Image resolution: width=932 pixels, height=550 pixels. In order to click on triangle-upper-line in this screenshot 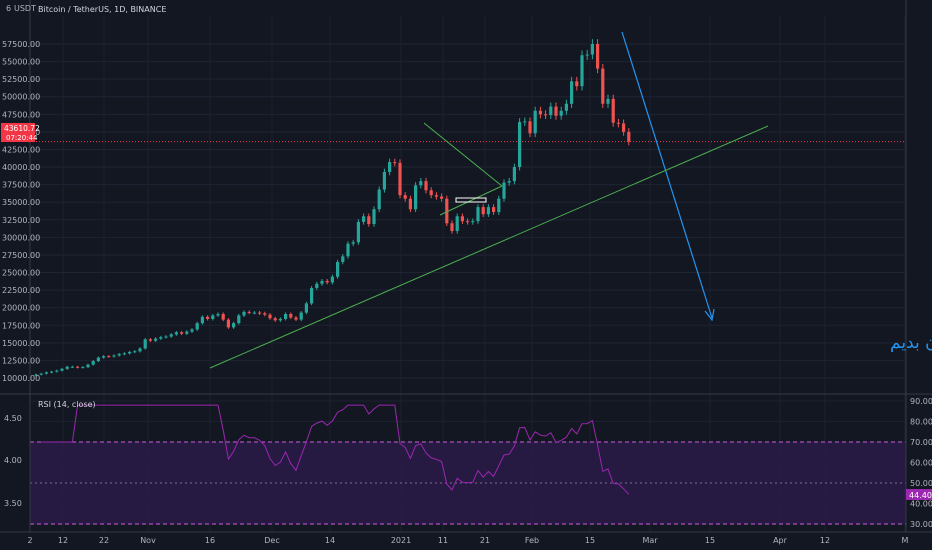, I will do `click(463, 154)`.